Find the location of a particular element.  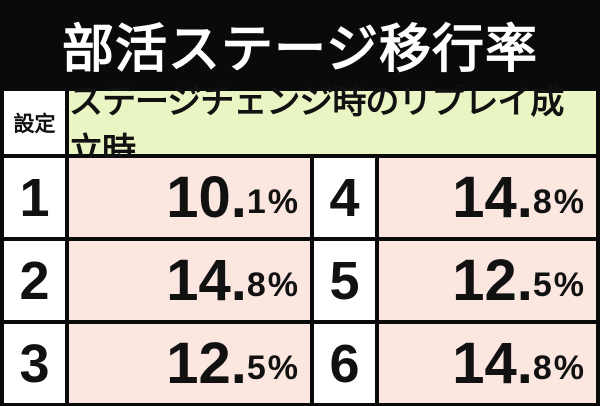

rate-fraction: 1 is located at coordinates (256, 202).